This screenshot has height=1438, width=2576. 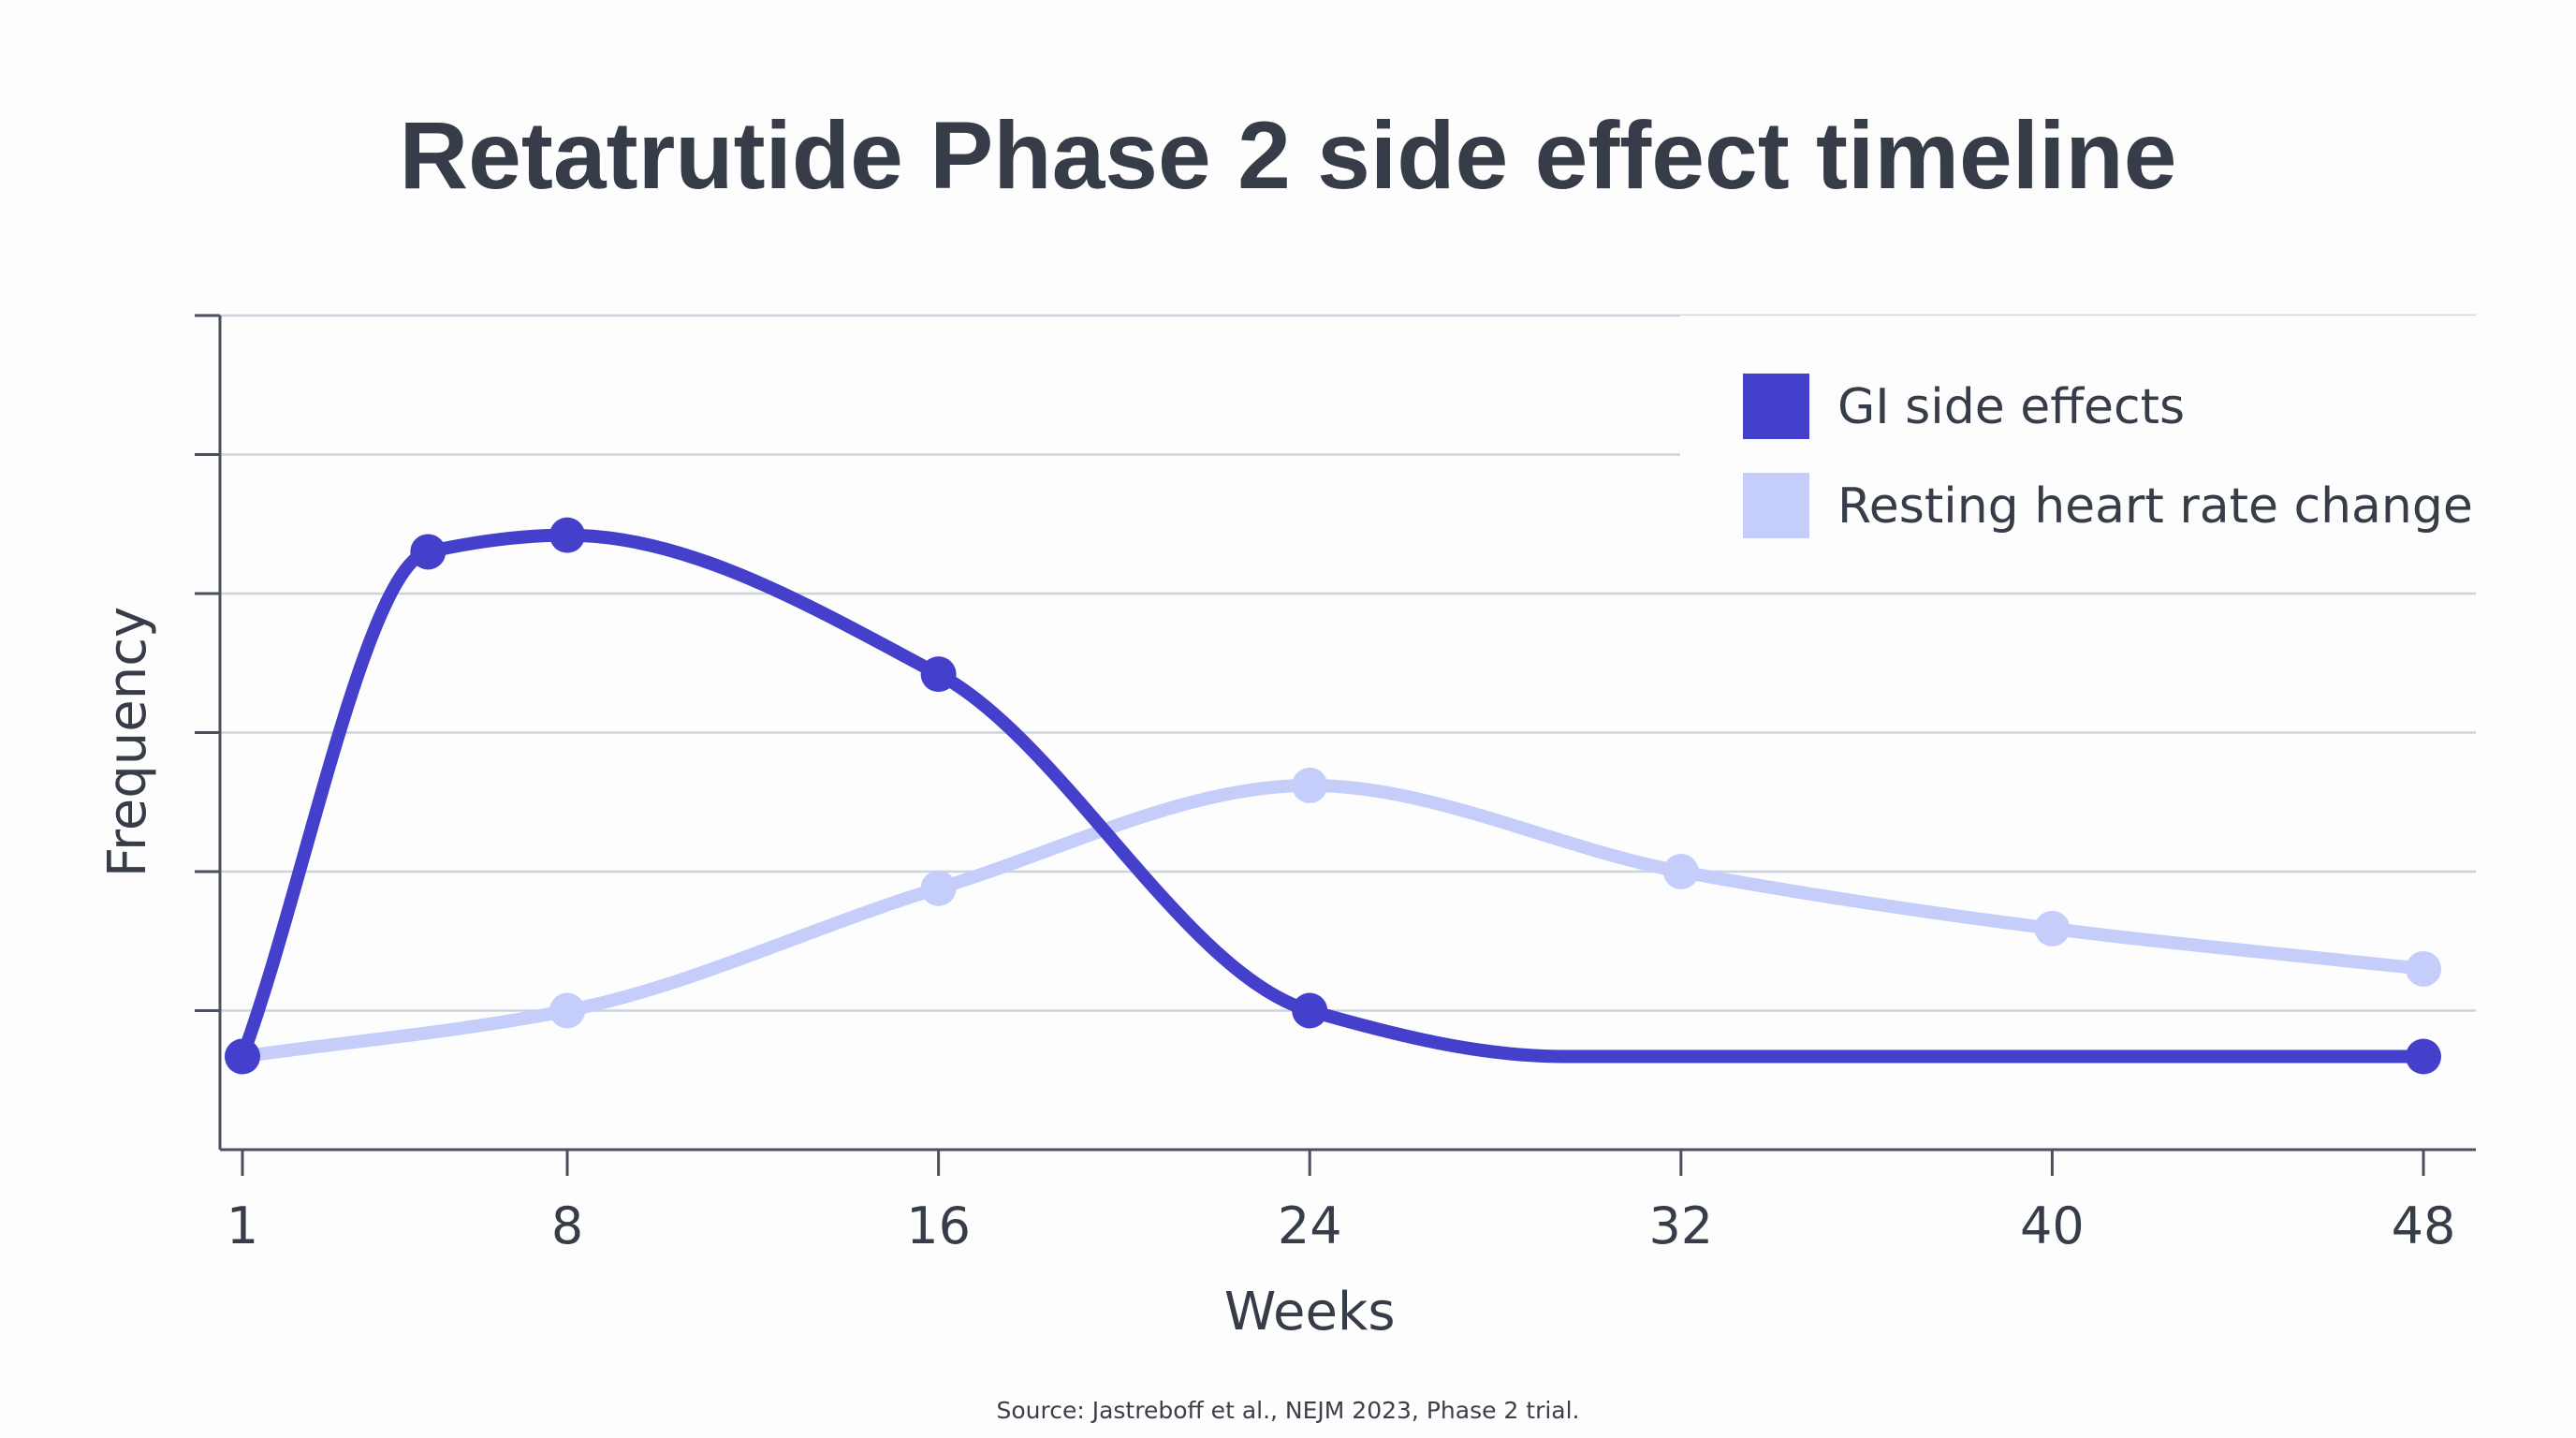 What do you see at coordinates (2424, 1225) in the screenshot?
I see `x-tick-label: 48` at bounding box center [2424, 1225].